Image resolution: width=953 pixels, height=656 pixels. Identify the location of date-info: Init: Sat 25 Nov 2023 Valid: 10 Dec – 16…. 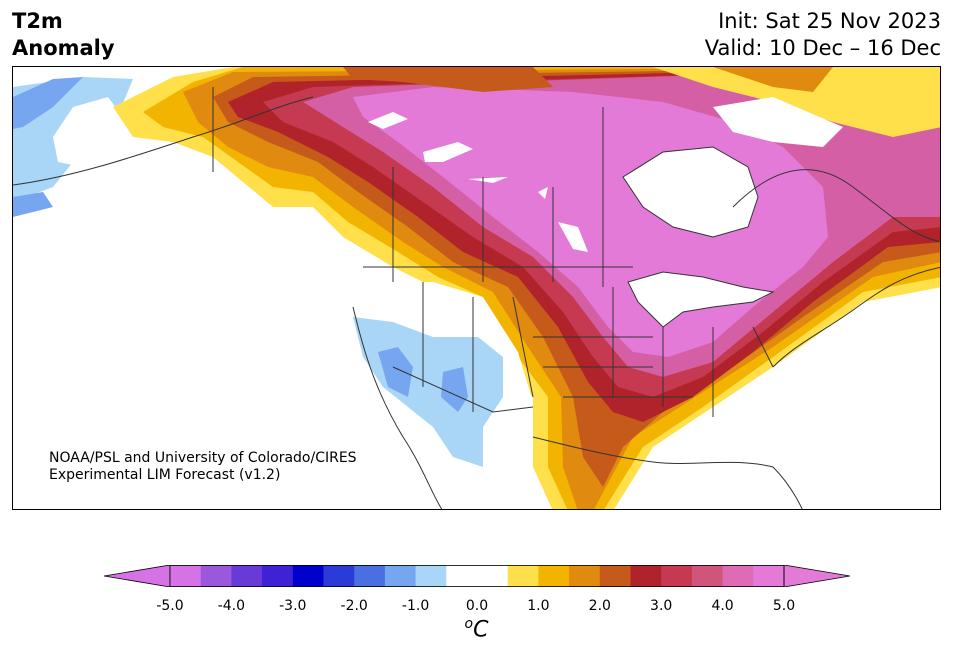
(823, 35).